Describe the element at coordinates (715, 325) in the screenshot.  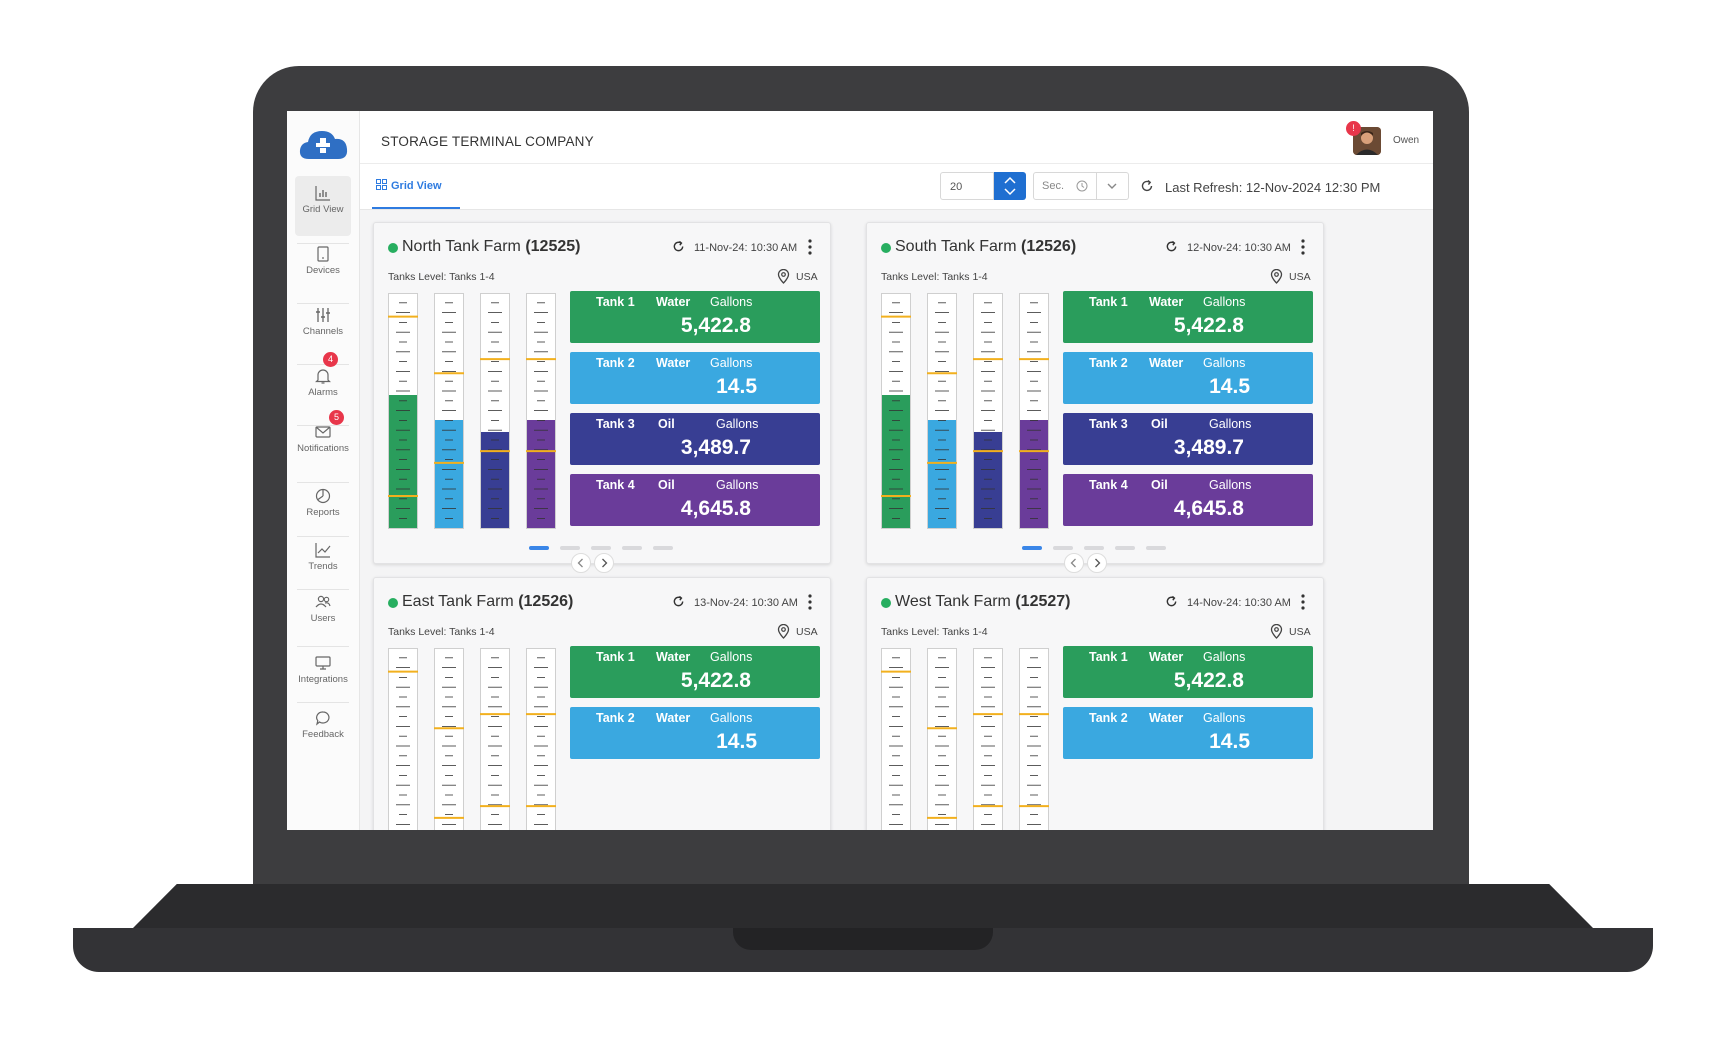
I see `tank-value: 5,422.8` at that location.